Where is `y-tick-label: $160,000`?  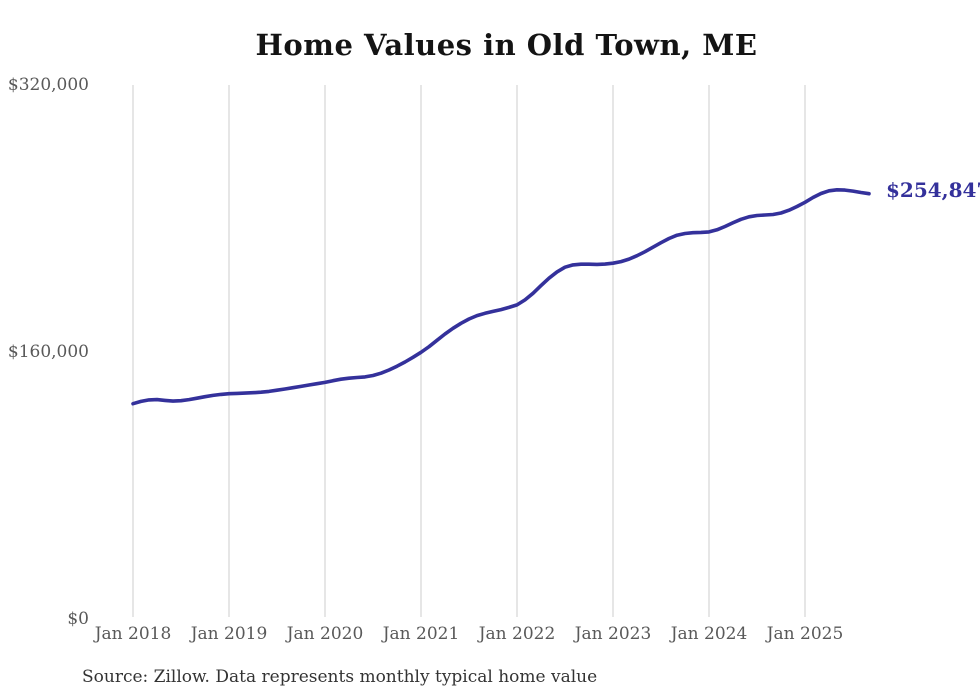
y-tick-label: $160,000 is located at coordinates (48, 352).